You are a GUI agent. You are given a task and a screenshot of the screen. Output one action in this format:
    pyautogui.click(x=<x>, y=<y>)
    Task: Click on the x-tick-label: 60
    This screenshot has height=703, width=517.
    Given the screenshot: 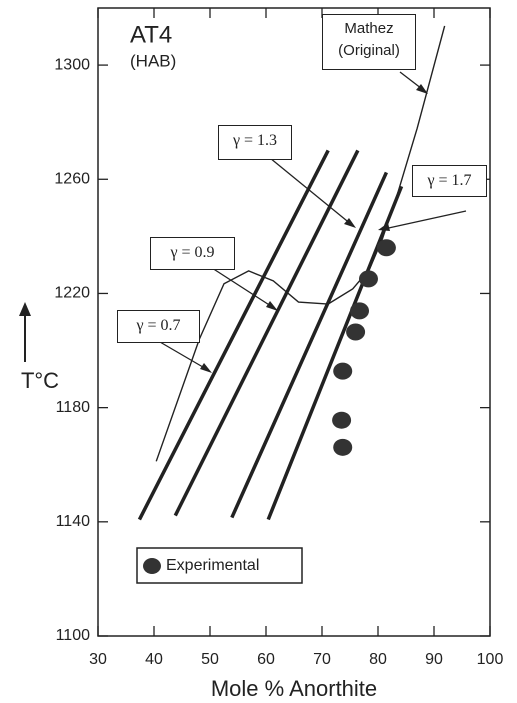 What is the action you would take?
    pyautogui.click(x=266, y=659)
    